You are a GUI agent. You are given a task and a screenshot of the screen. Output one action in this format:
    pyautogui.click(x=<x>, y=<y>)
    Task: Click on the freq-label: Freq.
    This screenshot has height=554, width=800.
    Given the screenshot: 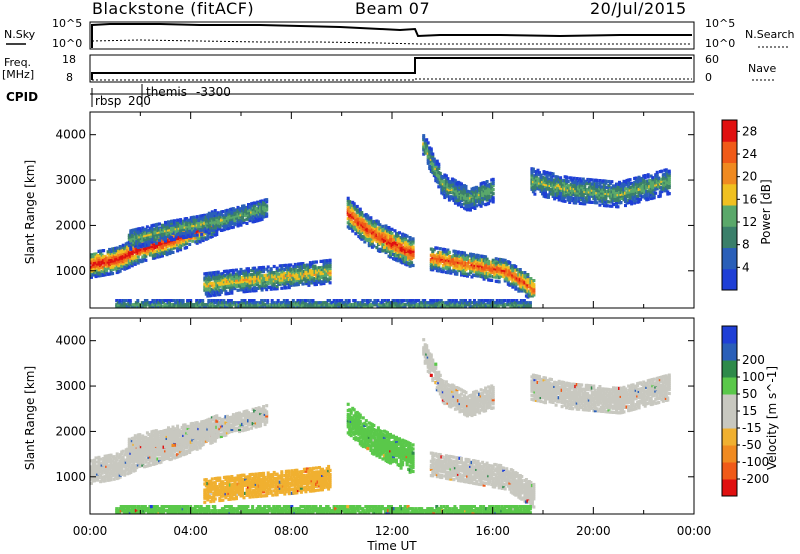 What is the action you would take?
    pyautogui.click(x=17, y=62)
    